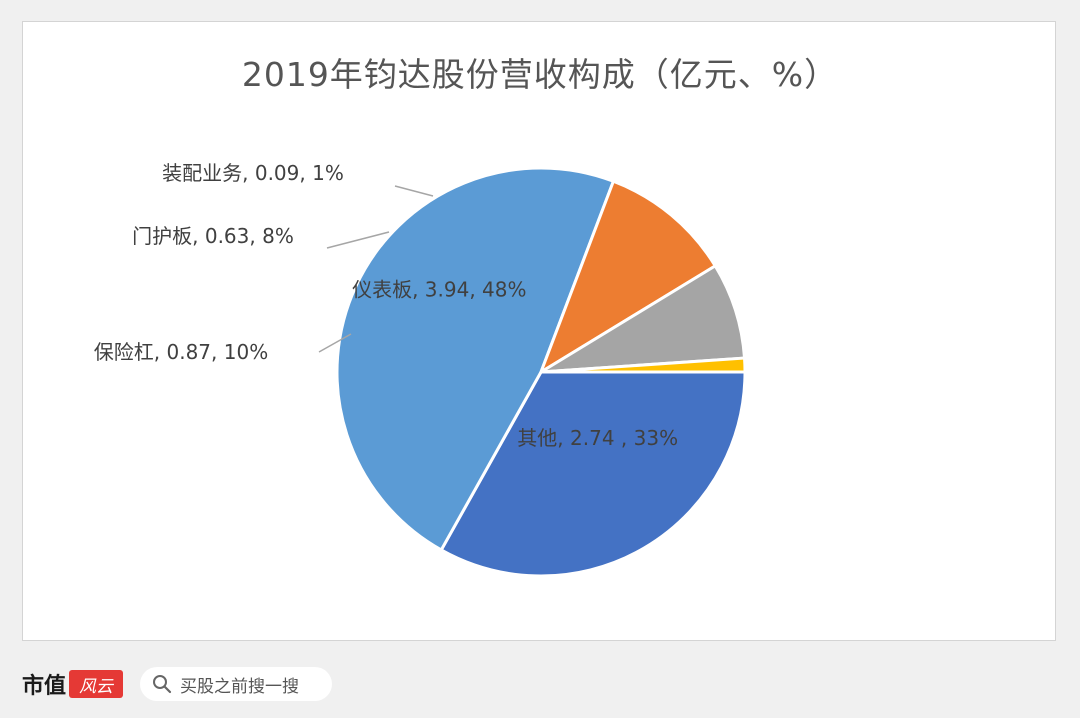 Image resolution: width=1080 pixels, height=718 pixels. What do you see at coordinates (597, 438) in the screenshot?
I see `slice-label-1: 其他, 2.74 , 33%` at bounding box center [597, 438].